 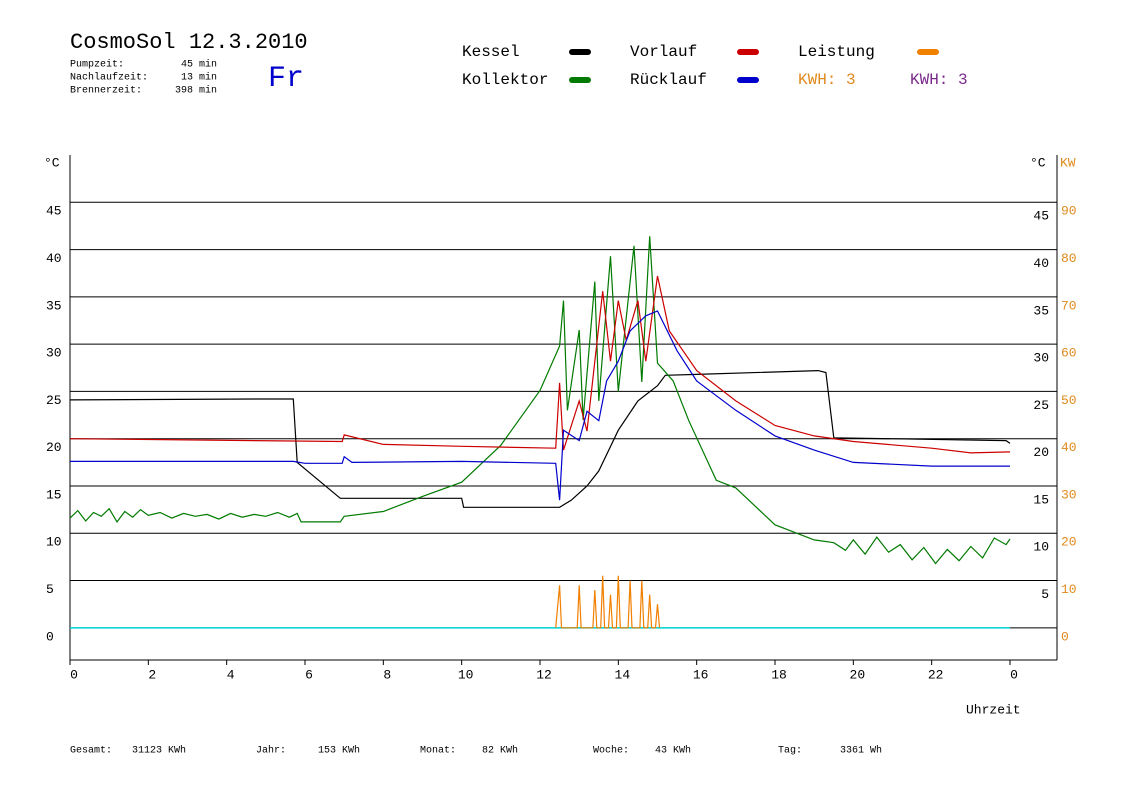 I want to click on x-tick-label: 18, so click(x=779, y=674).